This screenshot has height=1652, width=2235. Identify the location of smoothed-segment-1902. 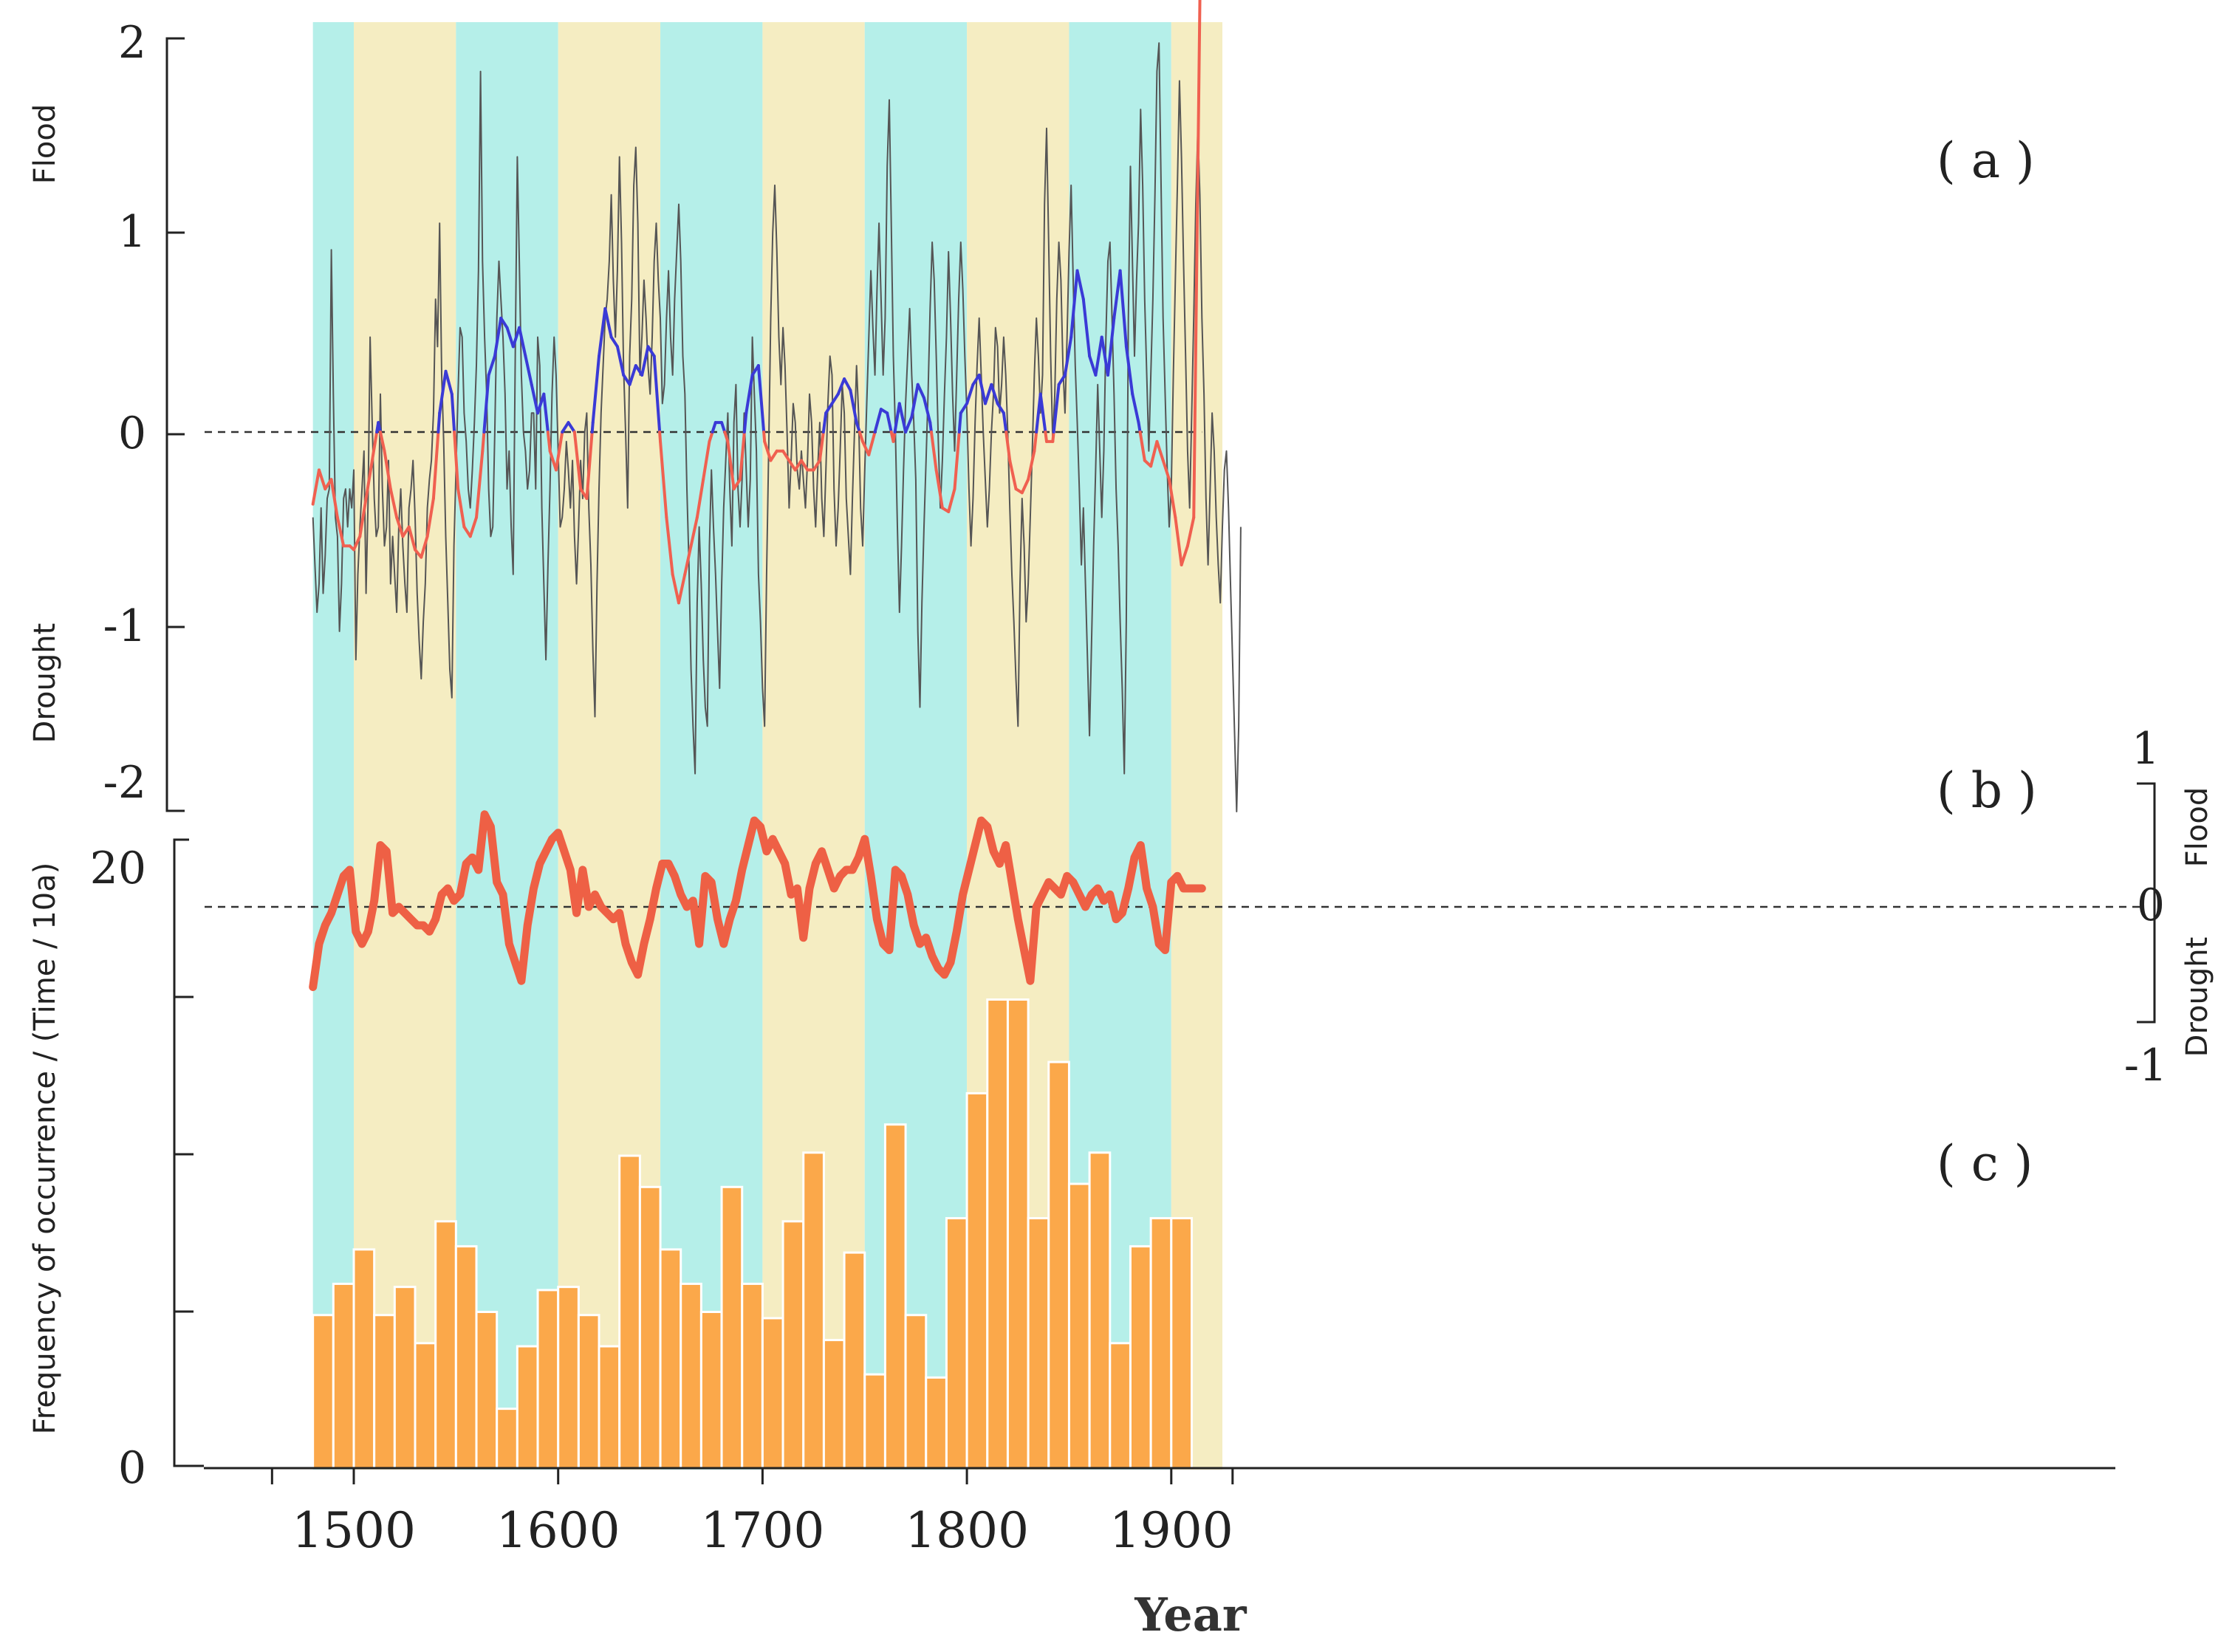
(1178, 540).